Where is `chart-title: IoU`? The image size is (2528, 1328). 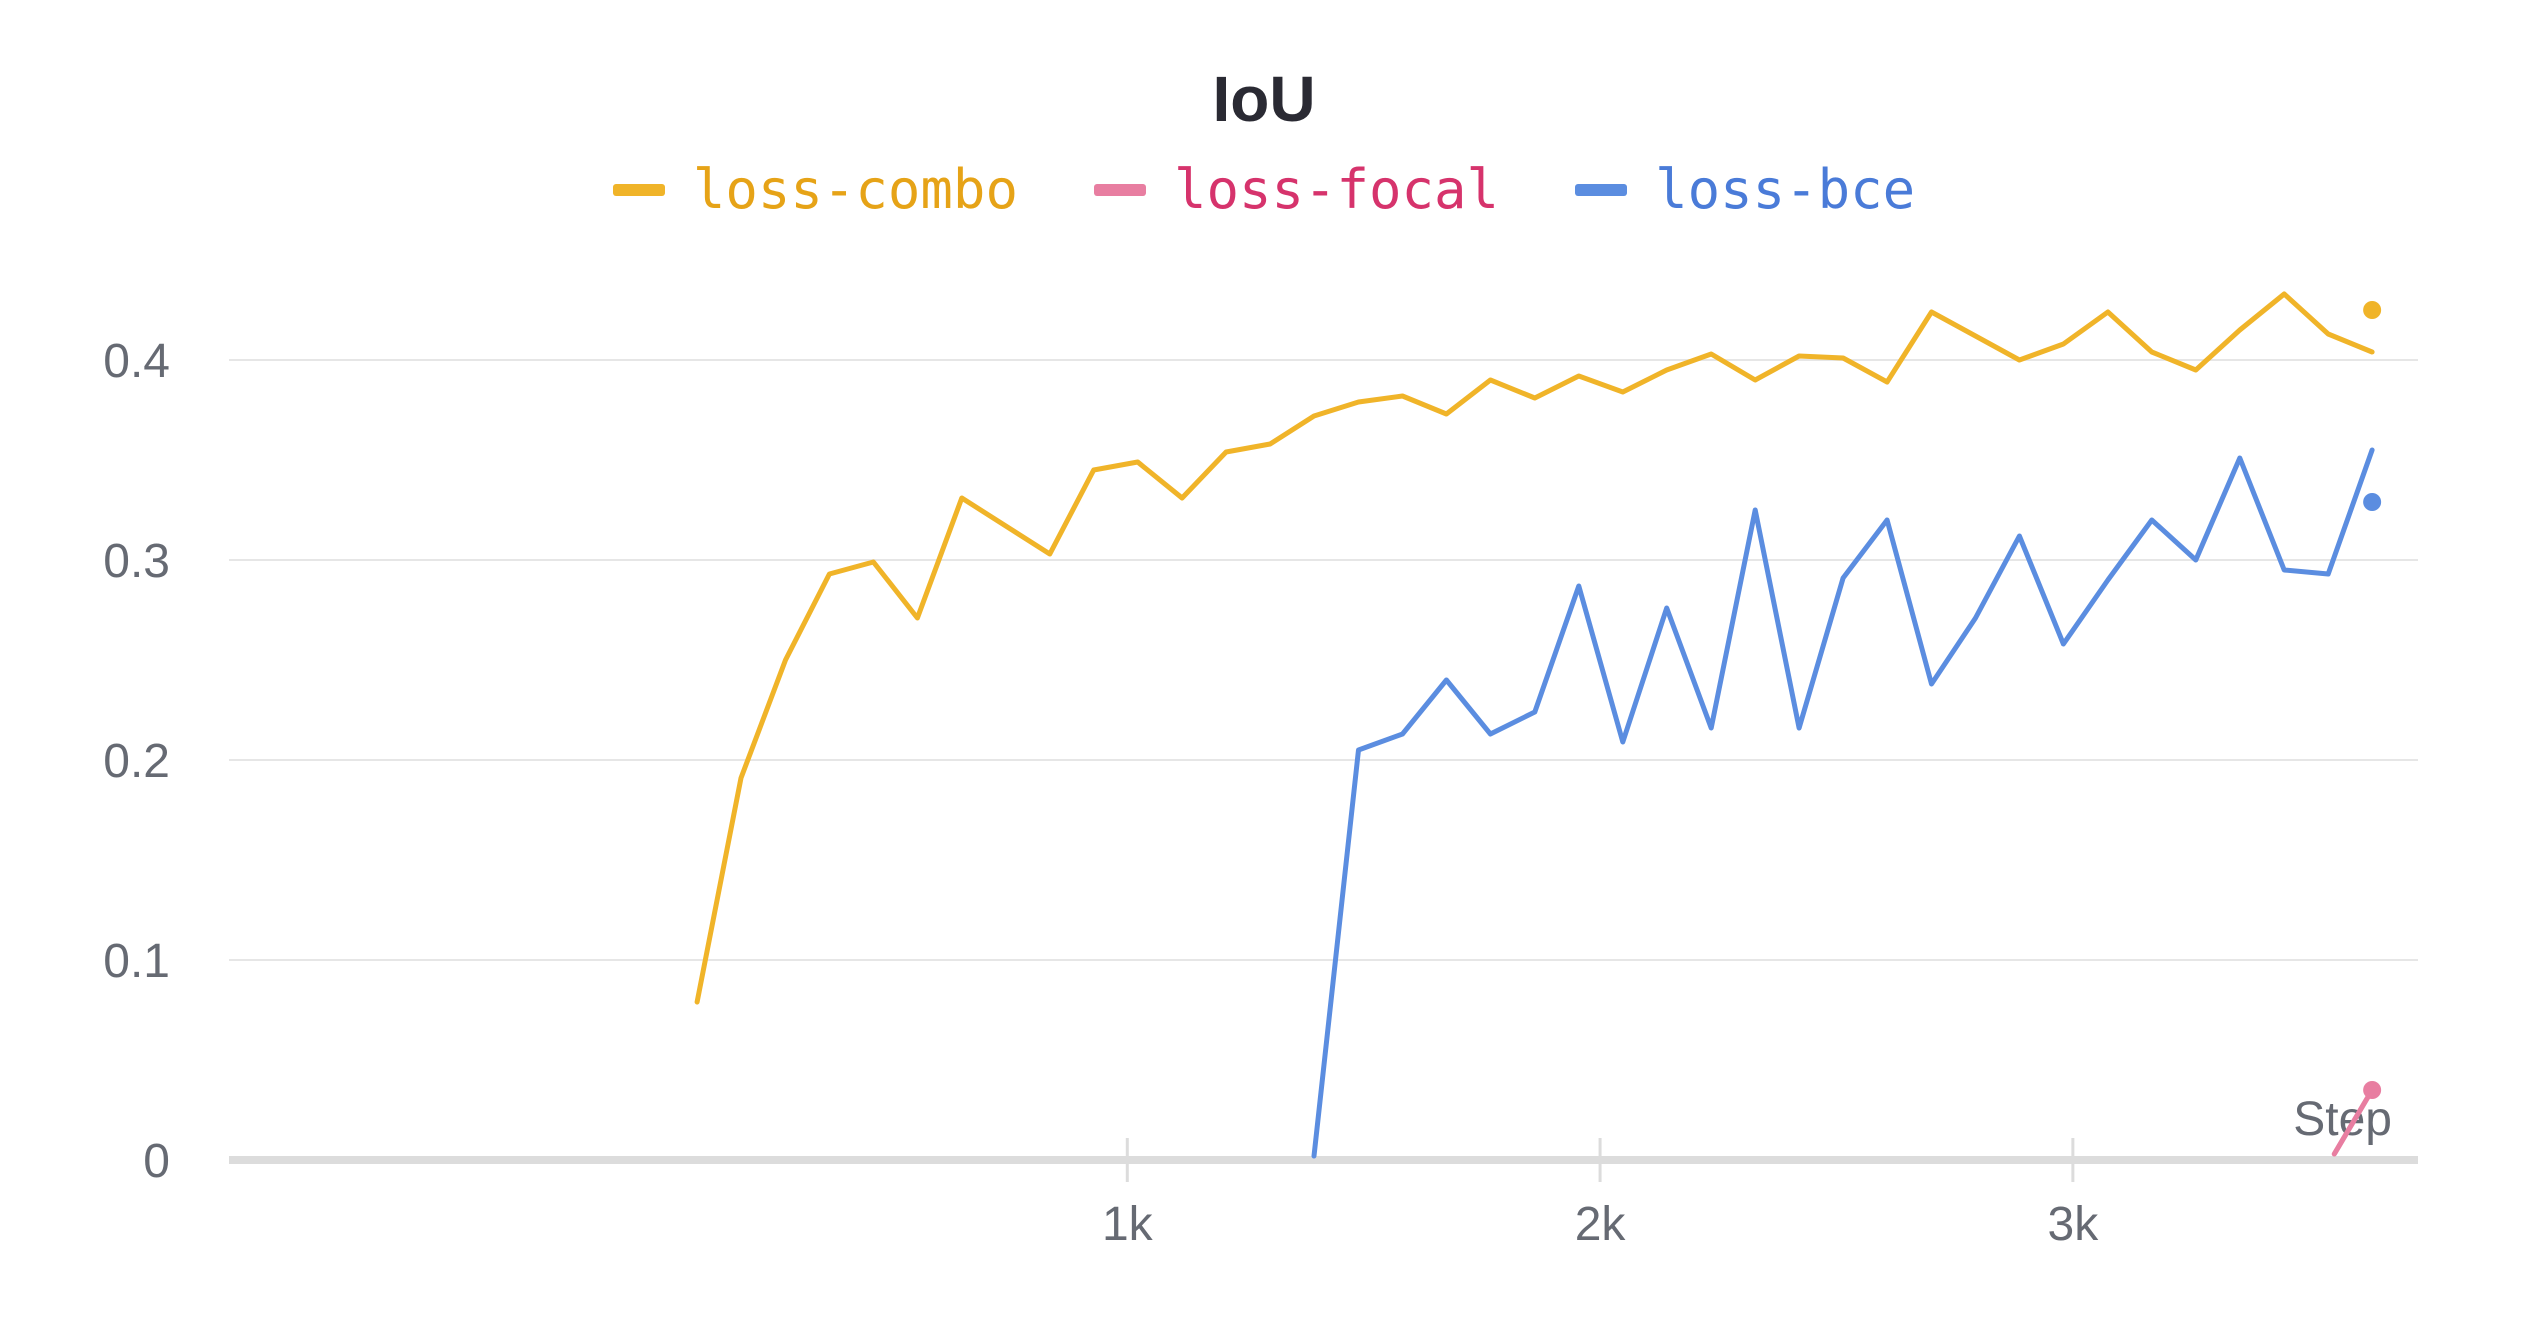 chart-title: IoU is located at coordinates (1264, 99).